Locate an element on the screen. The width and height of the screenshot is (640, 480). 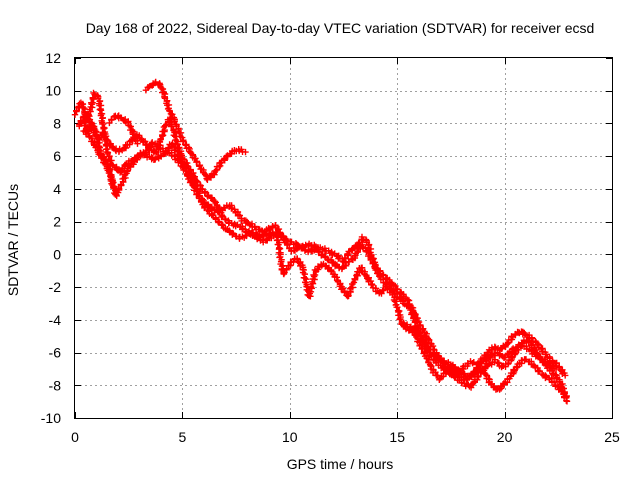
x-tick-label: 10 is located at coordinates (290, 437).